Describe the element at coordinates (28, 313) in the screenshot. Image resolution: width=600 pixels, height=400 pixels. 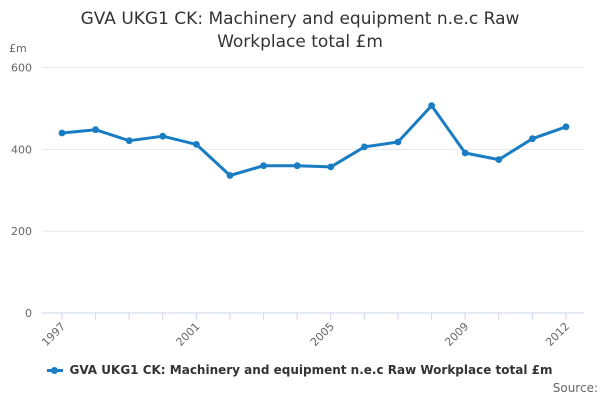
I see `y-tick-label: 0` at that location.